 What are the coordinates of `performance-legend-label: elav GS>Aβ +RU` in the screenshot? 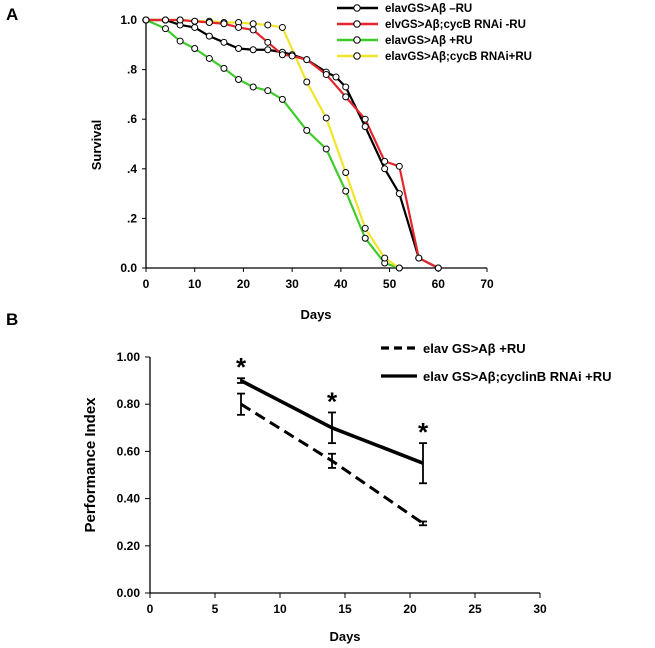 It's located at (474, 348).